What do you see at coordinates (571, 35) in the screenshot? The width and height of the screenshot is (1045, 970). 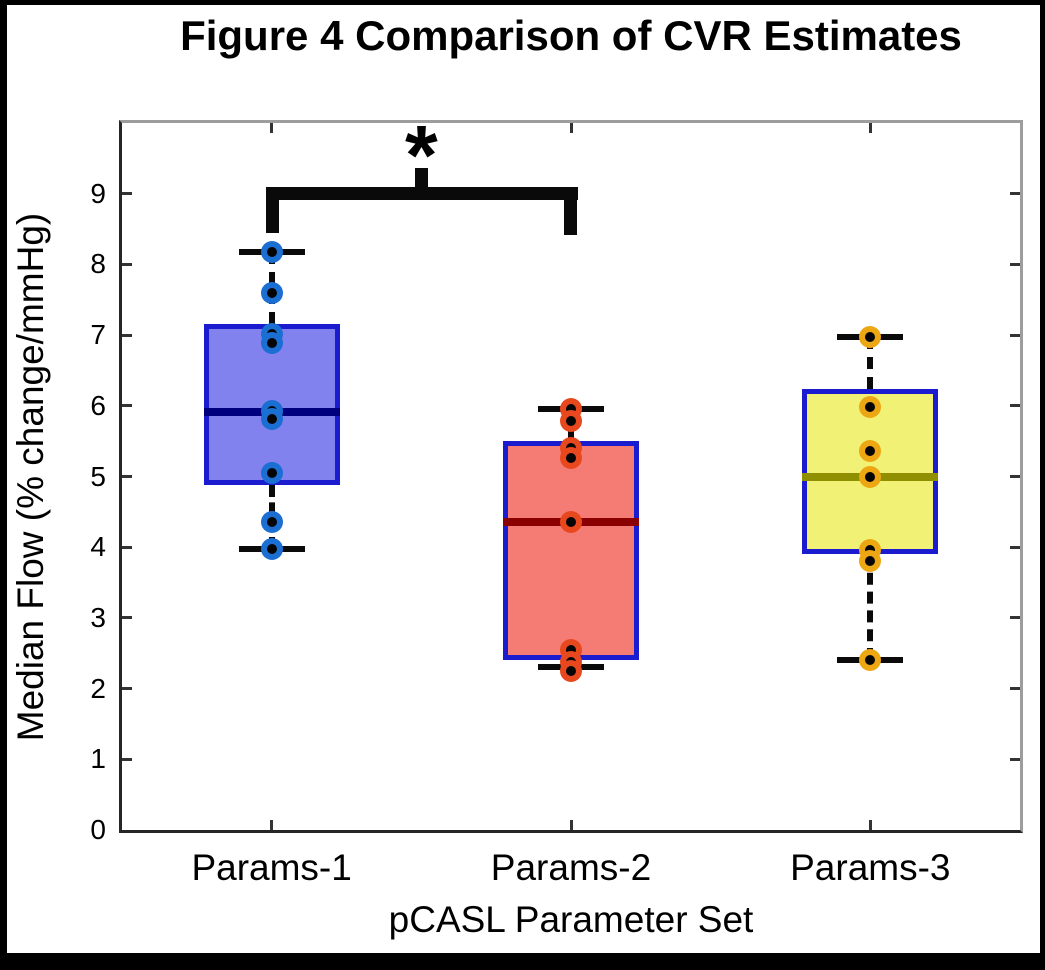 I see `chart-title: Figure 4 Comparison of CVR Estimates` at bounding box center [571, 35].